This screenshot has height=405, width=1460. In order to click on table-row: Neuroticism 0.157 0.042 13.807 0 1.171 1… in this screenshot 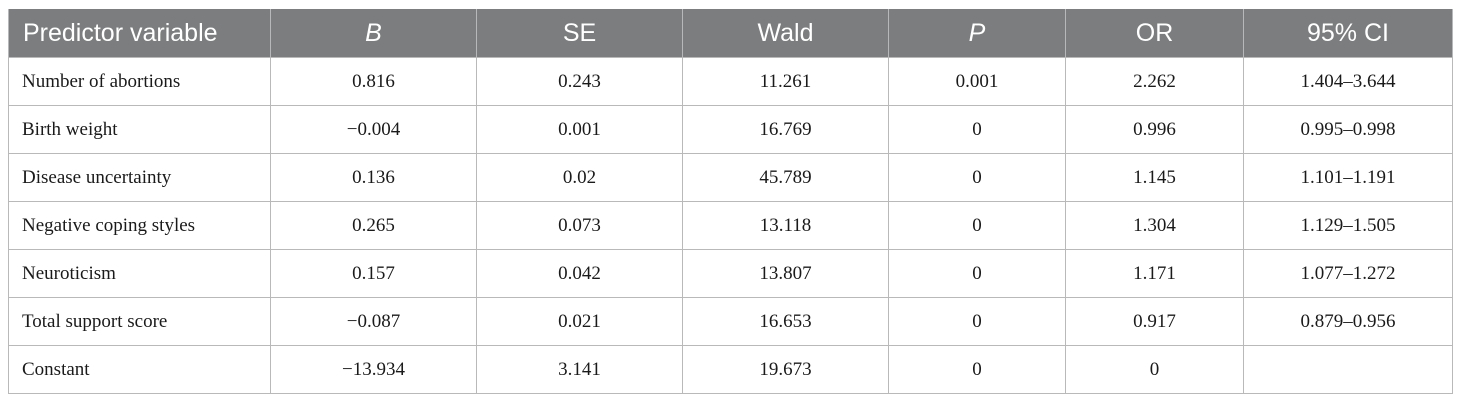, I will do `click(730, 273)`.